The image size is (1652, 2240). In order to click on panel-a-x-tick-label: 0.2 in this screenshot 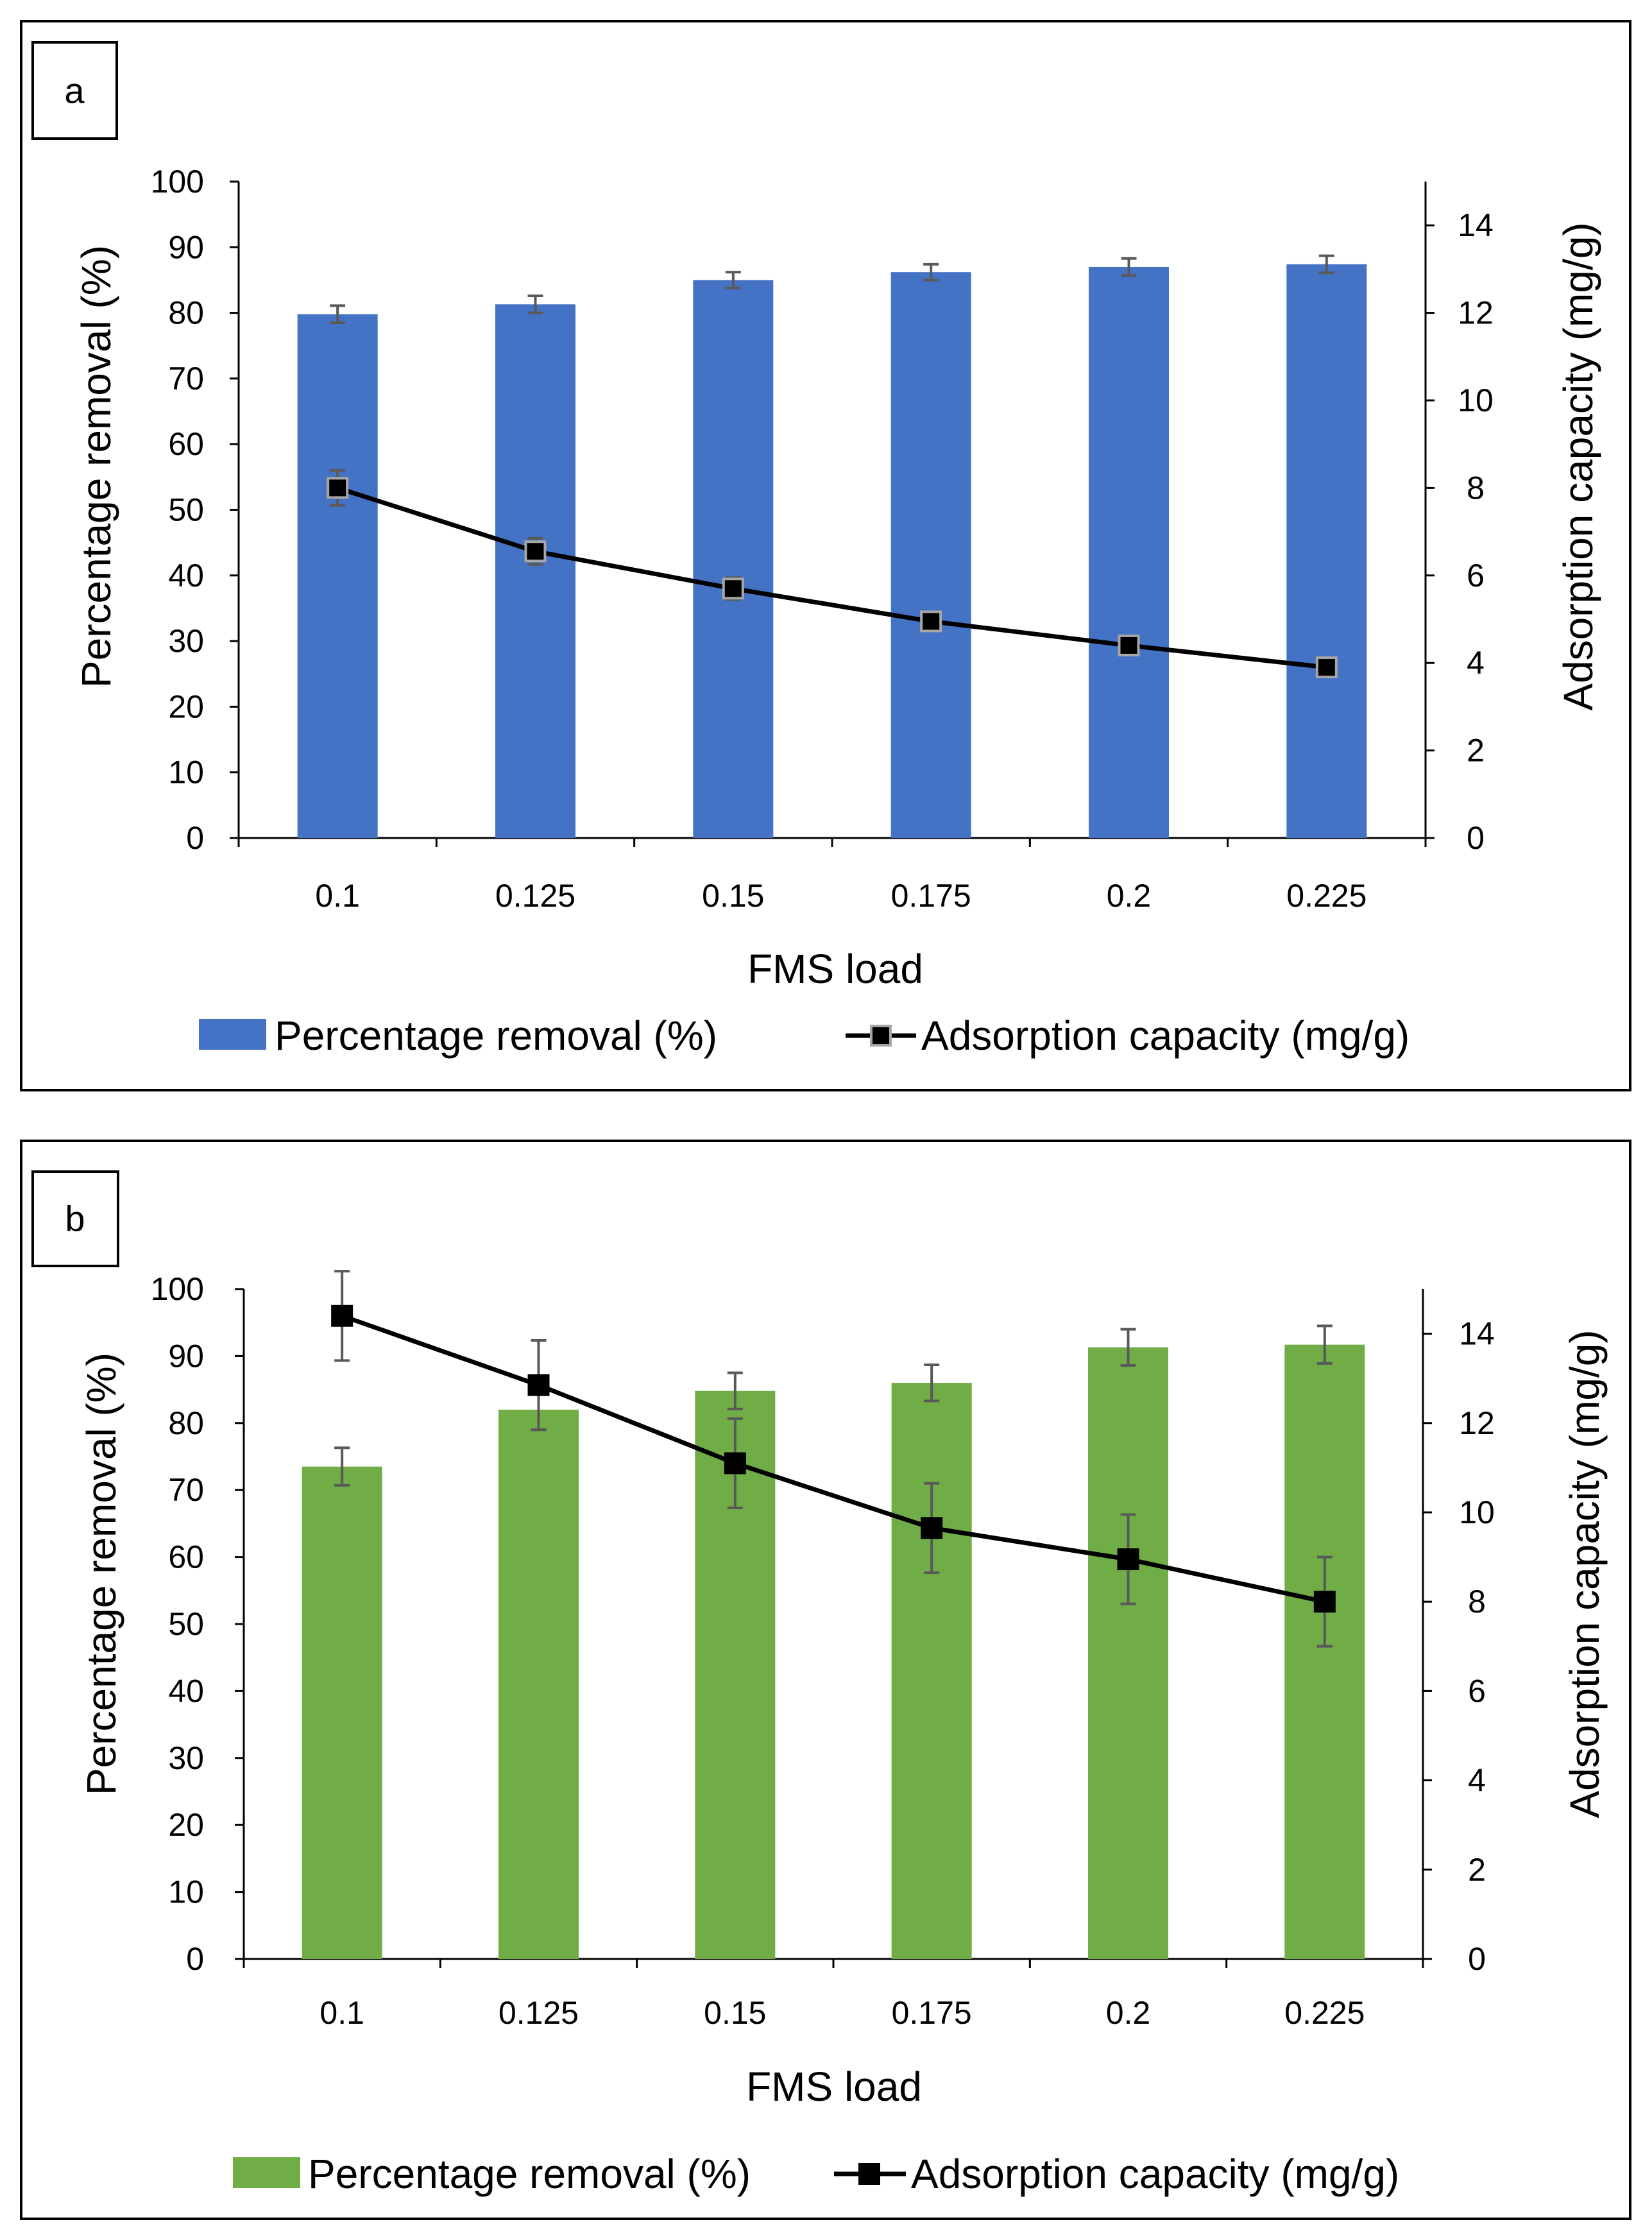, I will do `click(1129, 896)`.